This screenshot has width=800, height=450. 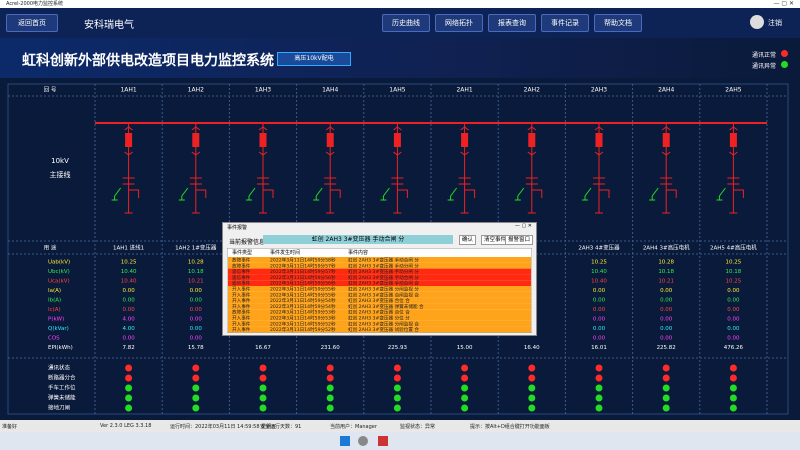 I want to click on legend-dot, so click(x=784, y=53).